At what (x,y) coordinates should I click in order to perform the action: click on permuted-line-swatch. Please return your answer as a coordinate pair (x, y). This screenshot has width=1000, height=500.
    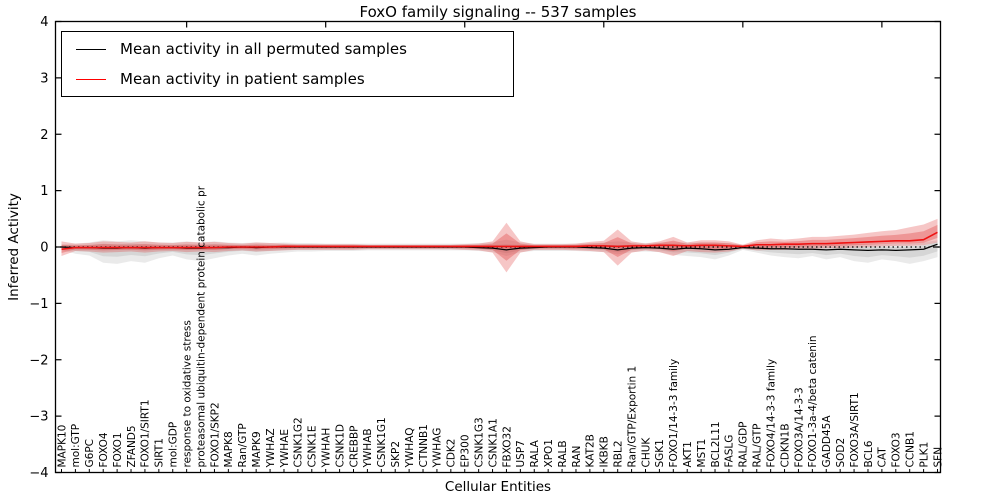
    Looking at the image, I should click on (91, 49).